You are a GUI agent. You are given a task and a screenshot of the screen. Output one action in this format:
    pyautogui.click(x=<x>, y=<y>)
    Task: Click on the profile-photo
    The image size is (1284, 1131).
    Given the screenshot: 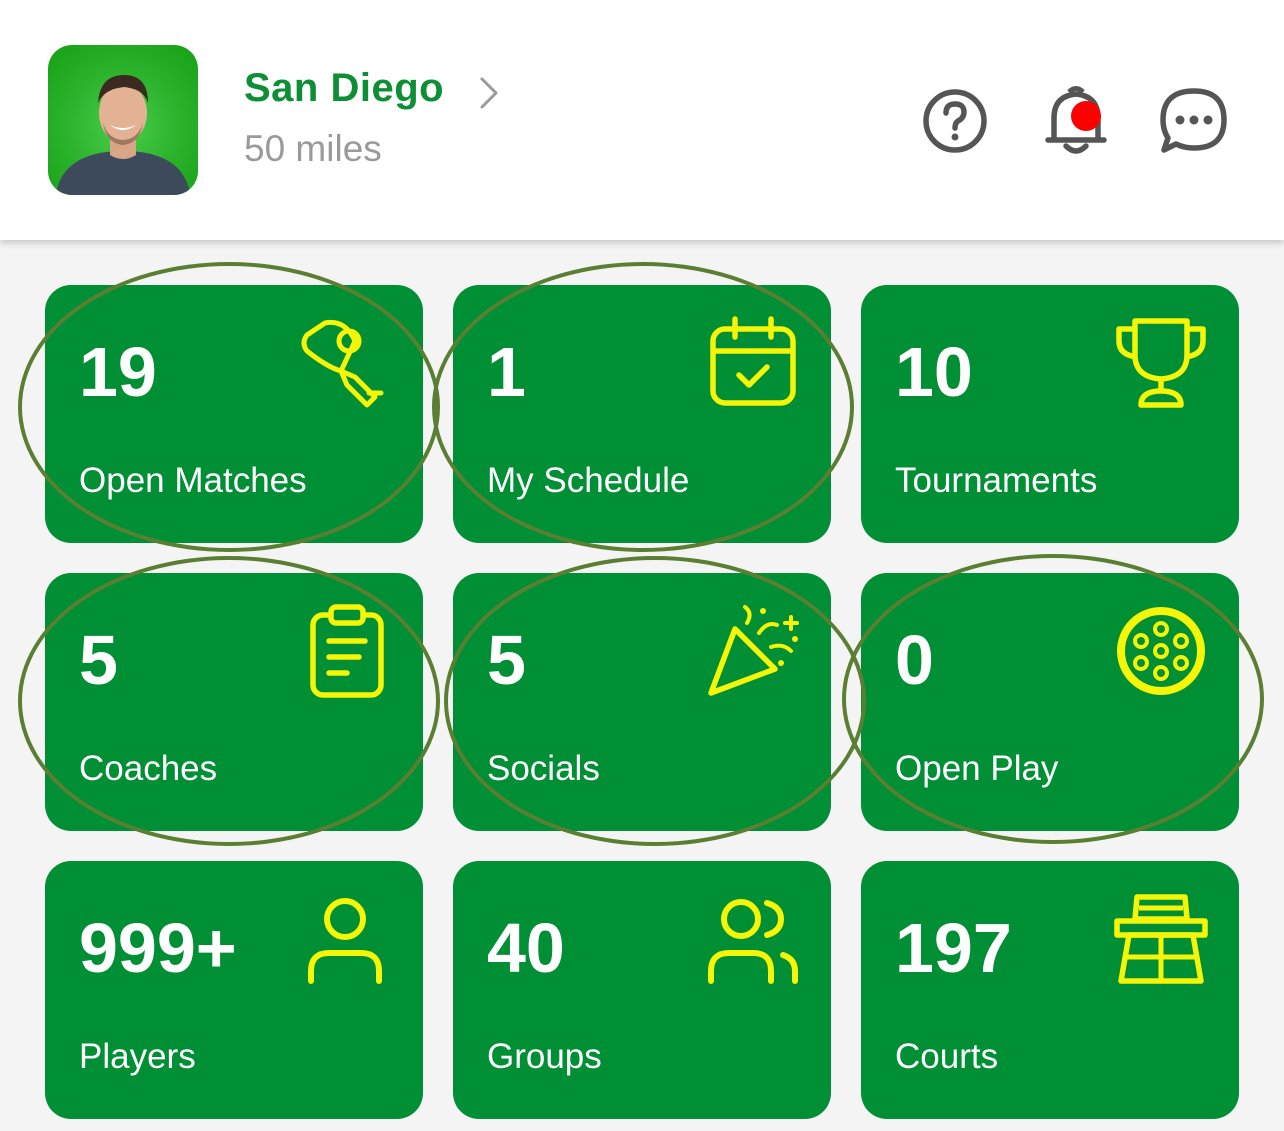 What is the action you would take?
    pyautogui.click(x=123, y=135)
    